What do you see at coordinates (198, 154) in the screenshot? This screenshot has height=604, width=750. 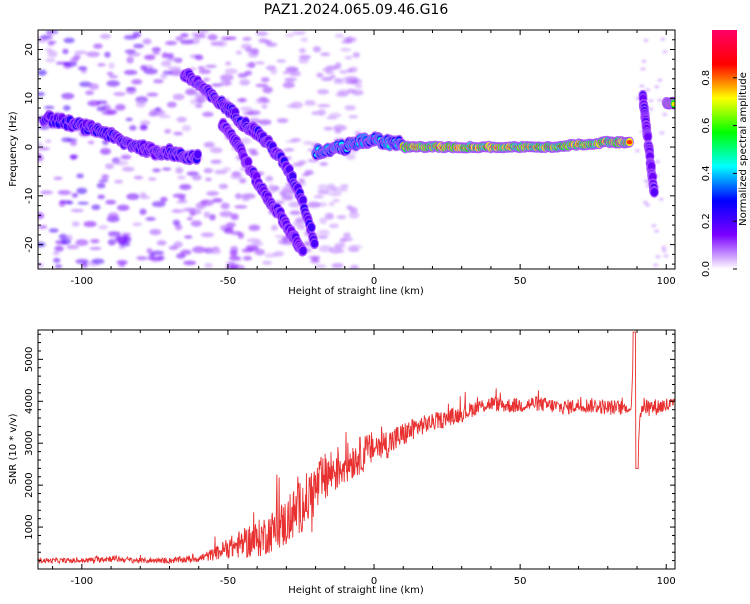 I see `ridge-body` at bounding box center [198, 154].